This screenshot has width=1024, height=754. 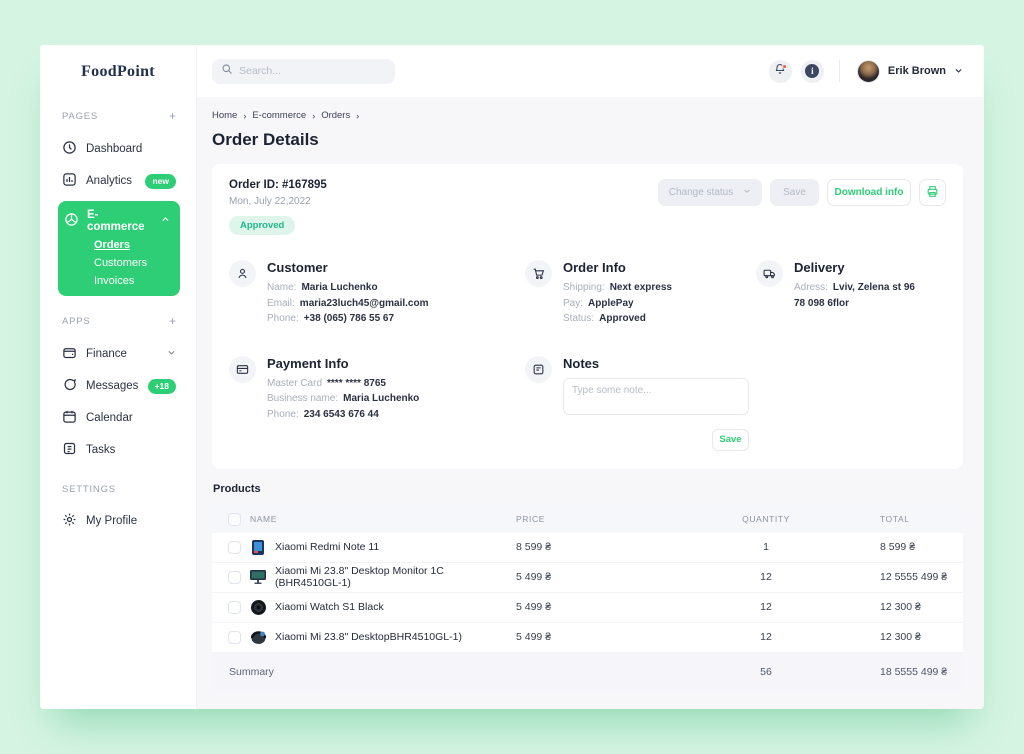 What do you see at coordinates (710, 192) in the screenshot?
I see `change-status-dropdown: Change status` at bounding box center [710, 192].